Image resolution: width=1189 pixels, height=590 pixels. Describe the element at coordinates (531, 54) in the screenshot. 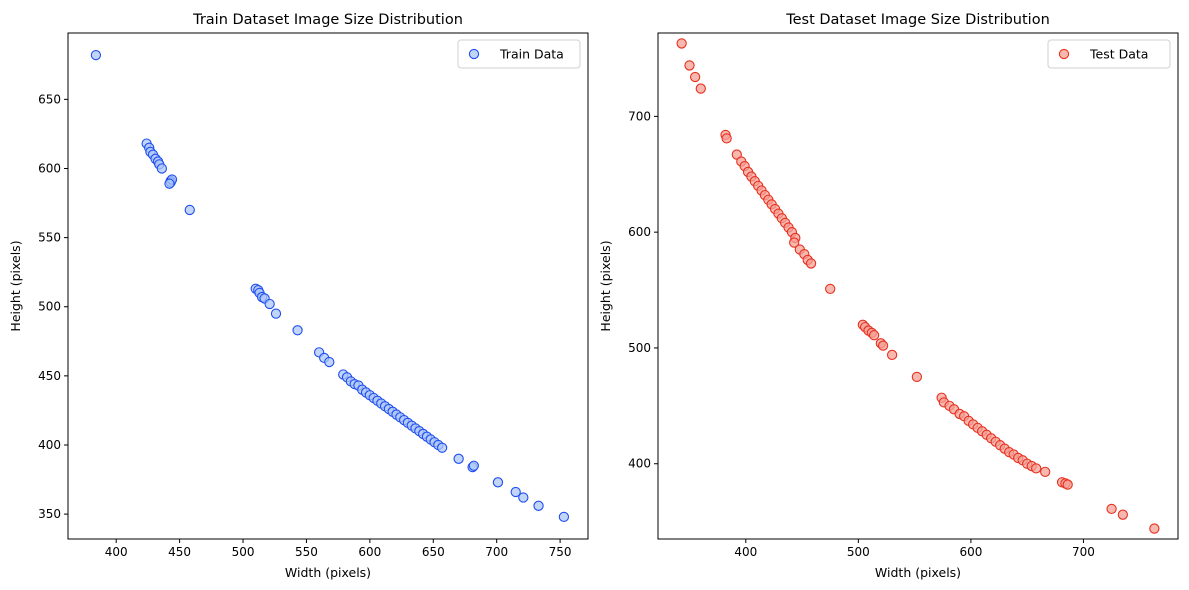

I see `chart-1-legend-label: Train Data` at that location.